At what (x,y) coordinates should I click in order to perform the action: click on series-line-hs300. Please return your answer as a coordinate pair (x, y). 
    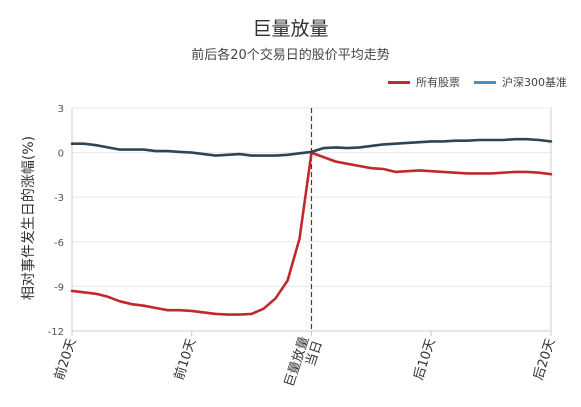
    Looking at the image, I should click on (311, 147).